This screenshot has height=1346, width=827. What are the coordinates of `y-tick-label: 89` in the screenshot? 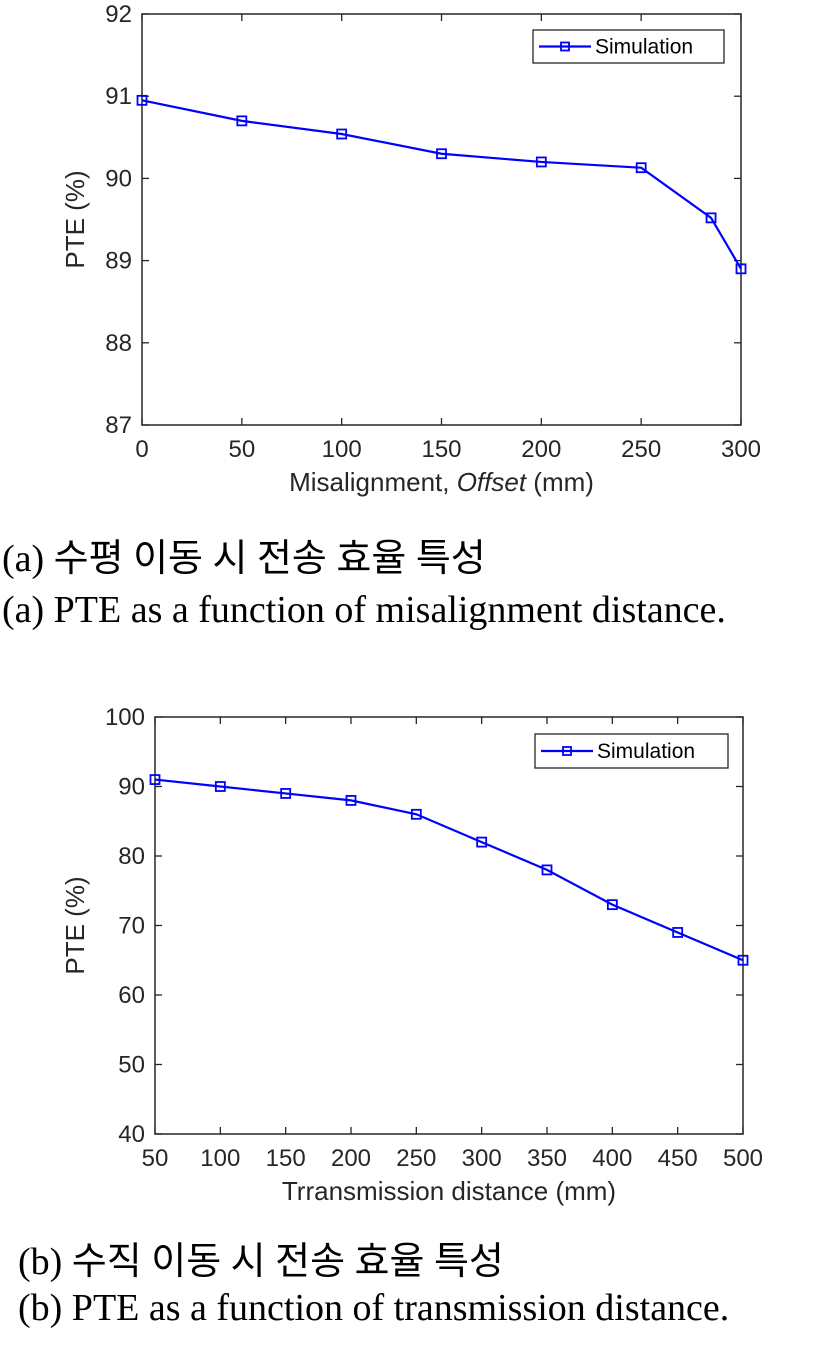 It's located at (118, 261).